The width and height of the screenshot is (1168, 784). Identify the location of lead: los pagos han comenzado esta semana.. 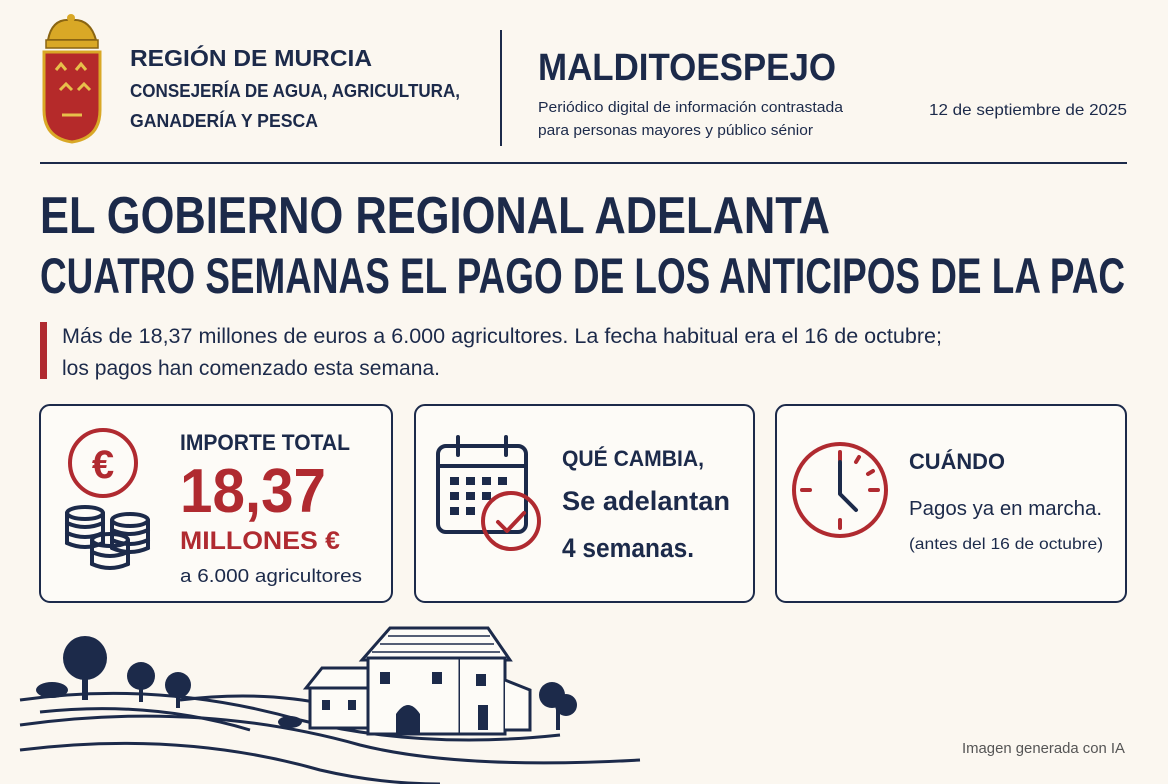
(251, 368).